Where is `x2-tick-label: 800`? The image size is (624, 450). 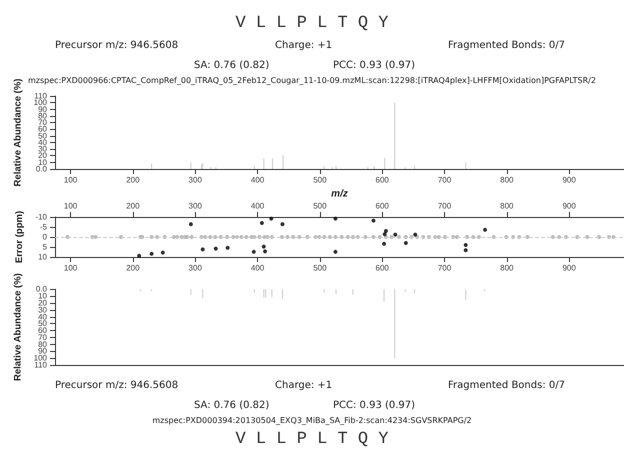 x2-tick-label: 800 is located at coordinates (507, 206).